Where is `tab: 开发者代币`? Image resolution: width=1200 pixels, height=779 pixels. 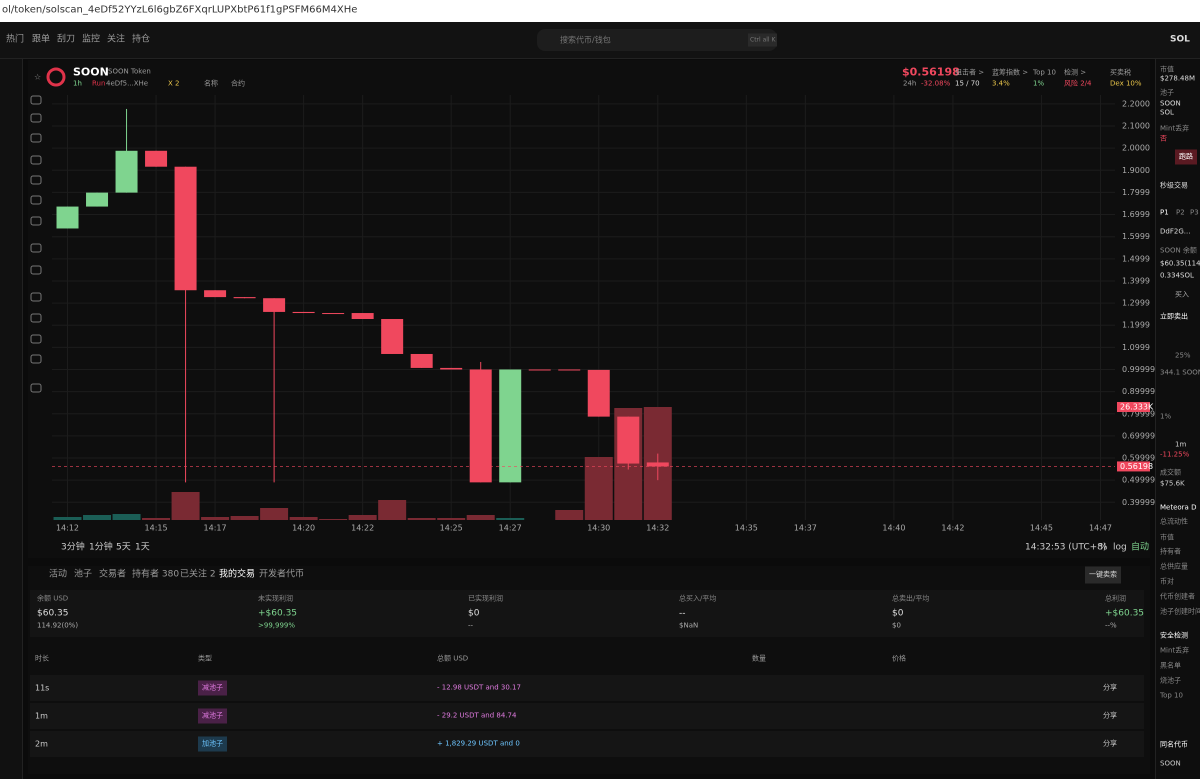 tab: 开发者代币 is located at coordinates (282, 574).